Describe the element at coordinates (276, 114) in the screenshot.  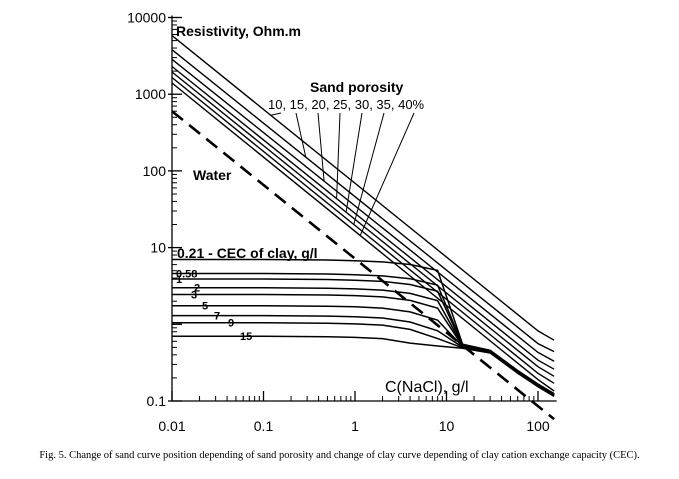
I see `leader-line-10pct` at that location.